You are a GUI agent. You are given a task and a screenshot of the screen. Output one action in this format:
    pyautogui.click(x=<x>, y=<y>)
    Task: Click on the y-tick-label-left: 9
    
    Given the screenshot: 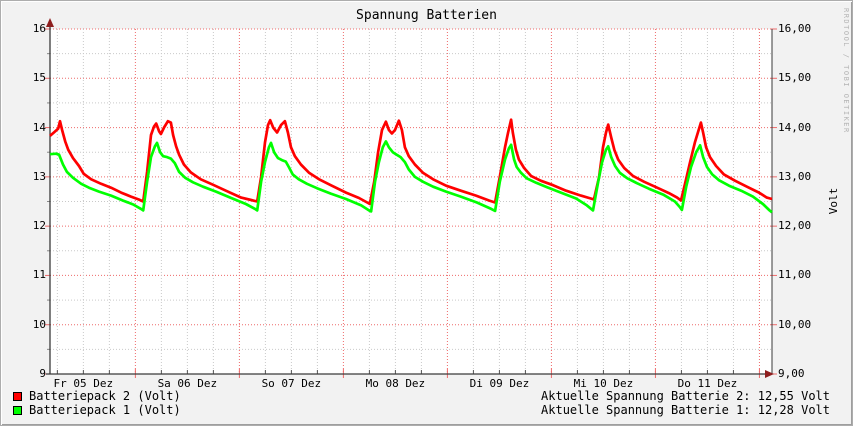 What is the action you would take?
    pyautogui.click(x=42, y=373)
    